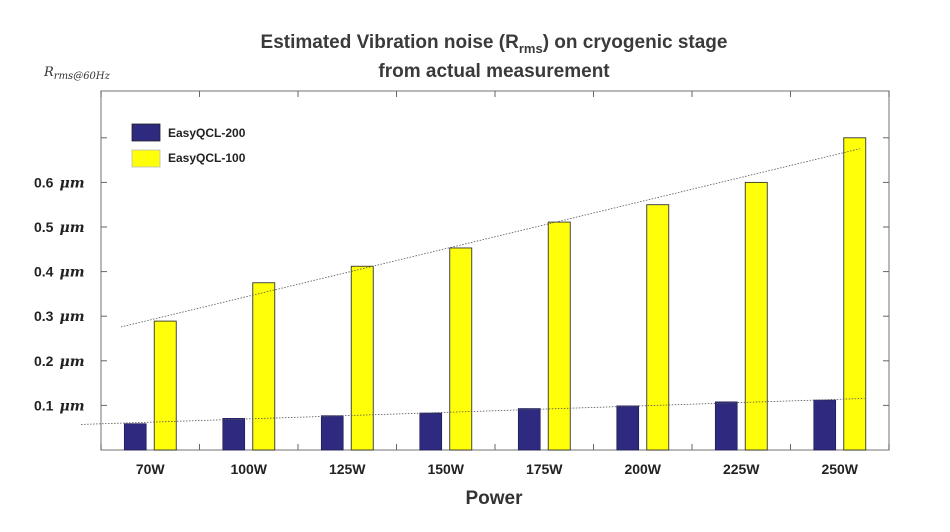 The image size is (950, 532). I want to click on x-tick-label: 100W, so click(248, 469).